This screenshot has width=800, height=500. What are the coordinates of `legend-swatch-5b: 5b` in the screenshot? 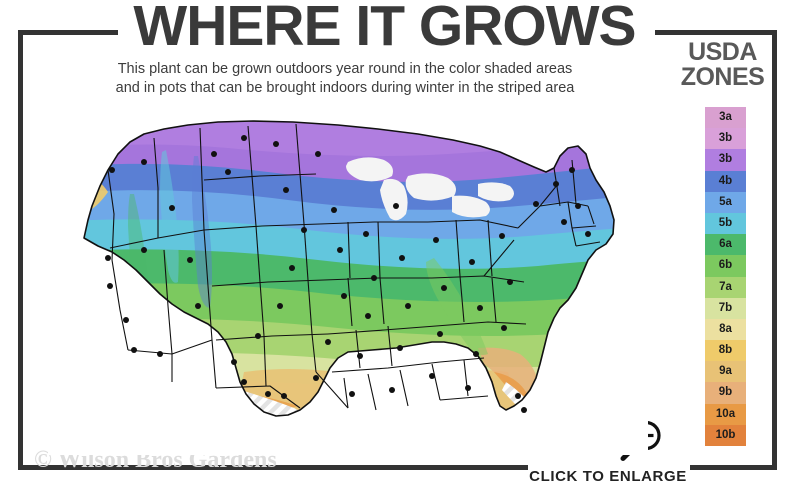 It's located at (725, 223).